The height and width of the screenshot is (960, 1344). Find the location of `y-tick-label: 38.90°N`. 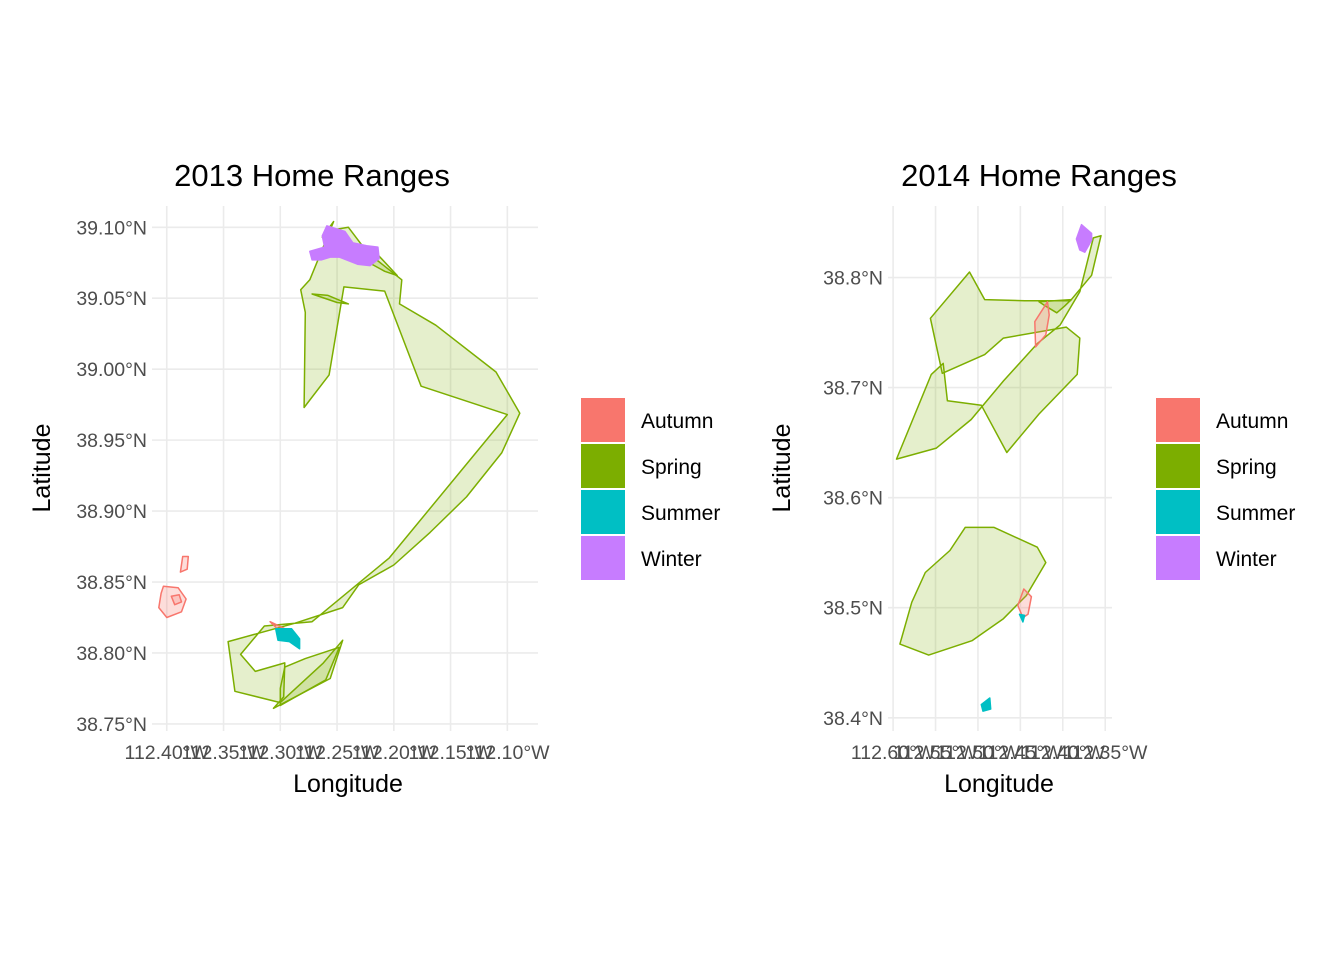

y-tick-label: 38.90°N is located at coordinates (111, 512).